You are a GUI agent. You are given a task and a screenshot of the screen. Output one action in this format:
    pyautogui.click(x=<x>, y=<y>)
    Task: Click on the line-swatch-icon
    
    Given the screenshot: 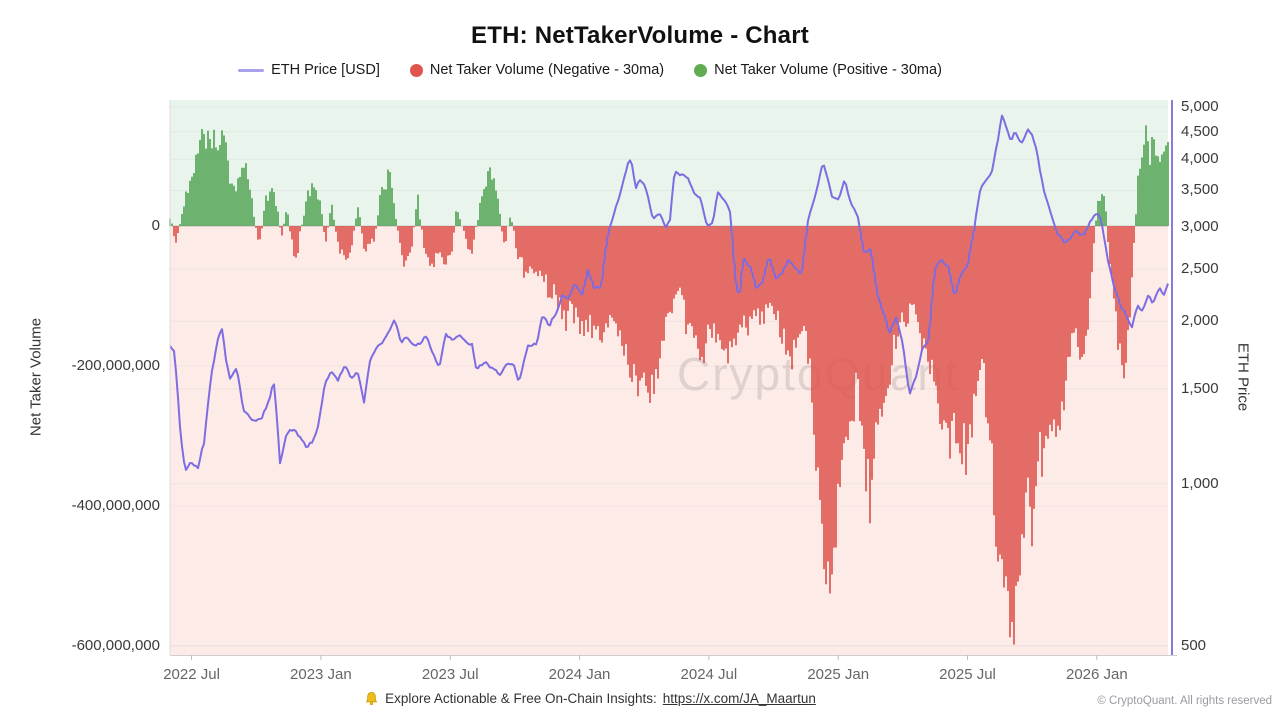 What is the action you would take?
    pyautogui.click(x=251, y=70)
    